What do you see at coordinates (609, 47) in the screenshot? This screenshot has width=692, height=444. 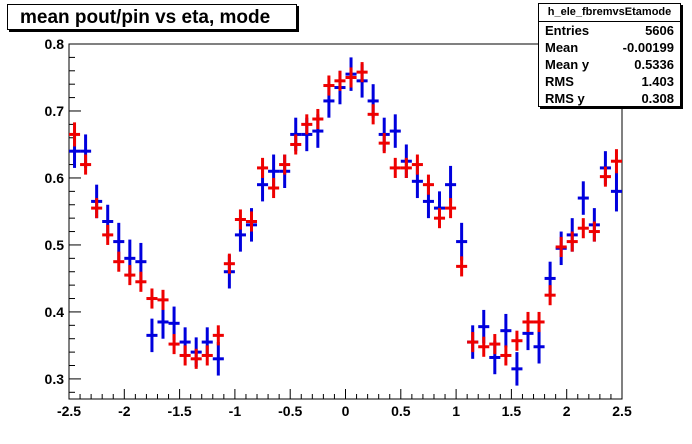 I see `stats-row-mean: Mean -0.00199` at bounding box center [609, 47].